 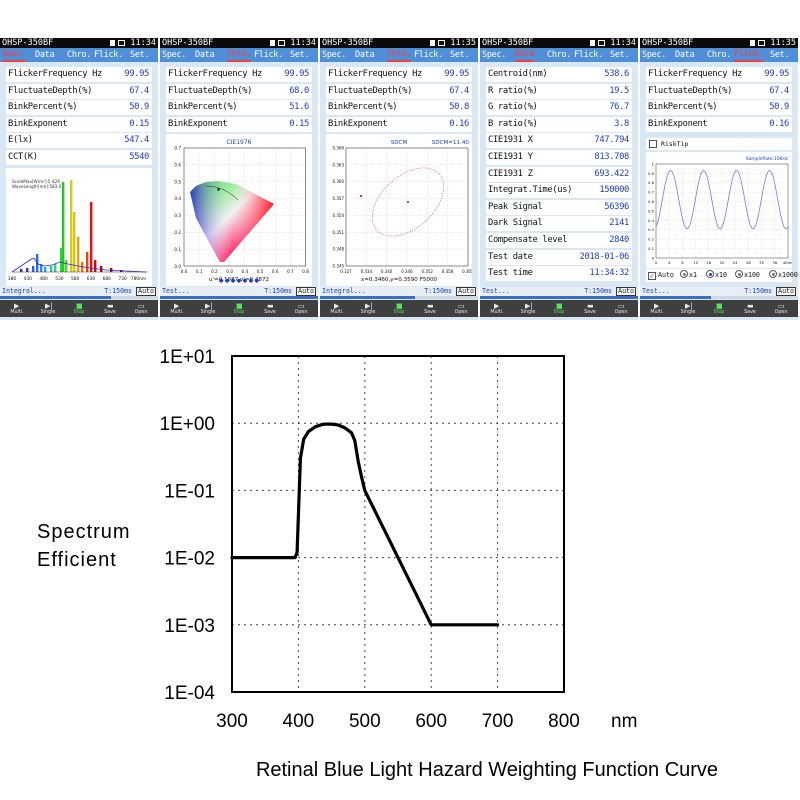 I want to click on x-axis-unit: nm, so click(x=624, y=721).